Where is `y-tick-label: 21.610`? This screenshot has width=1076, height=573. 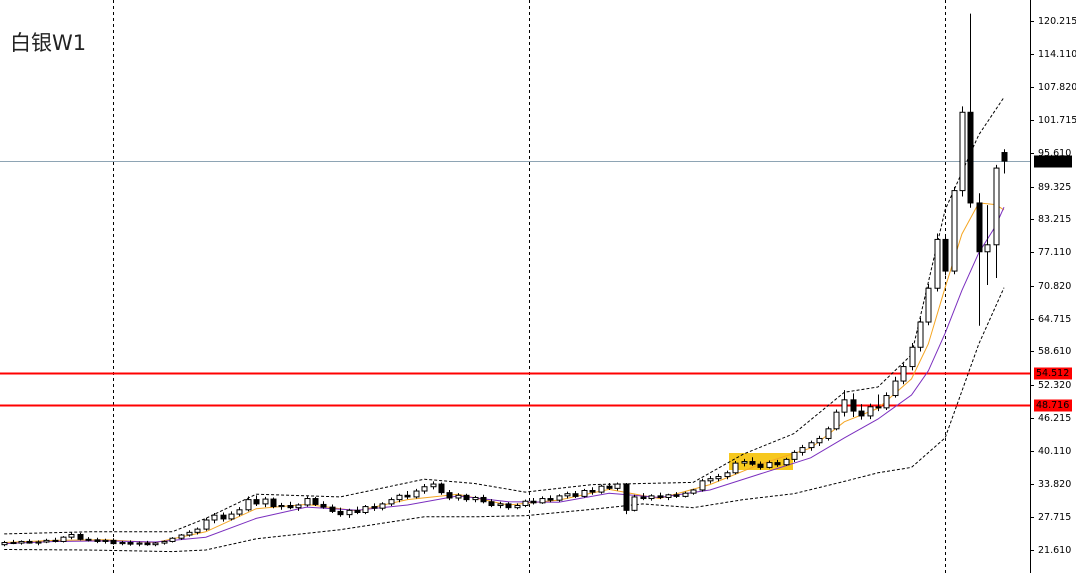 y-tick-label: 21.610 is located at coordinates (1054, 550).